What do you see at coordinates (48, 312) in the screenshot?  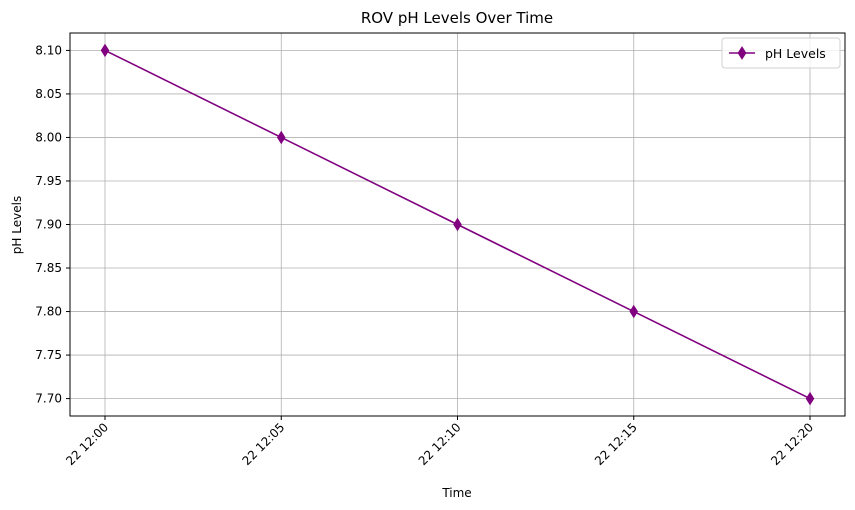 I see `y-tick-label: 7.80` at bounding box center [48, 312].